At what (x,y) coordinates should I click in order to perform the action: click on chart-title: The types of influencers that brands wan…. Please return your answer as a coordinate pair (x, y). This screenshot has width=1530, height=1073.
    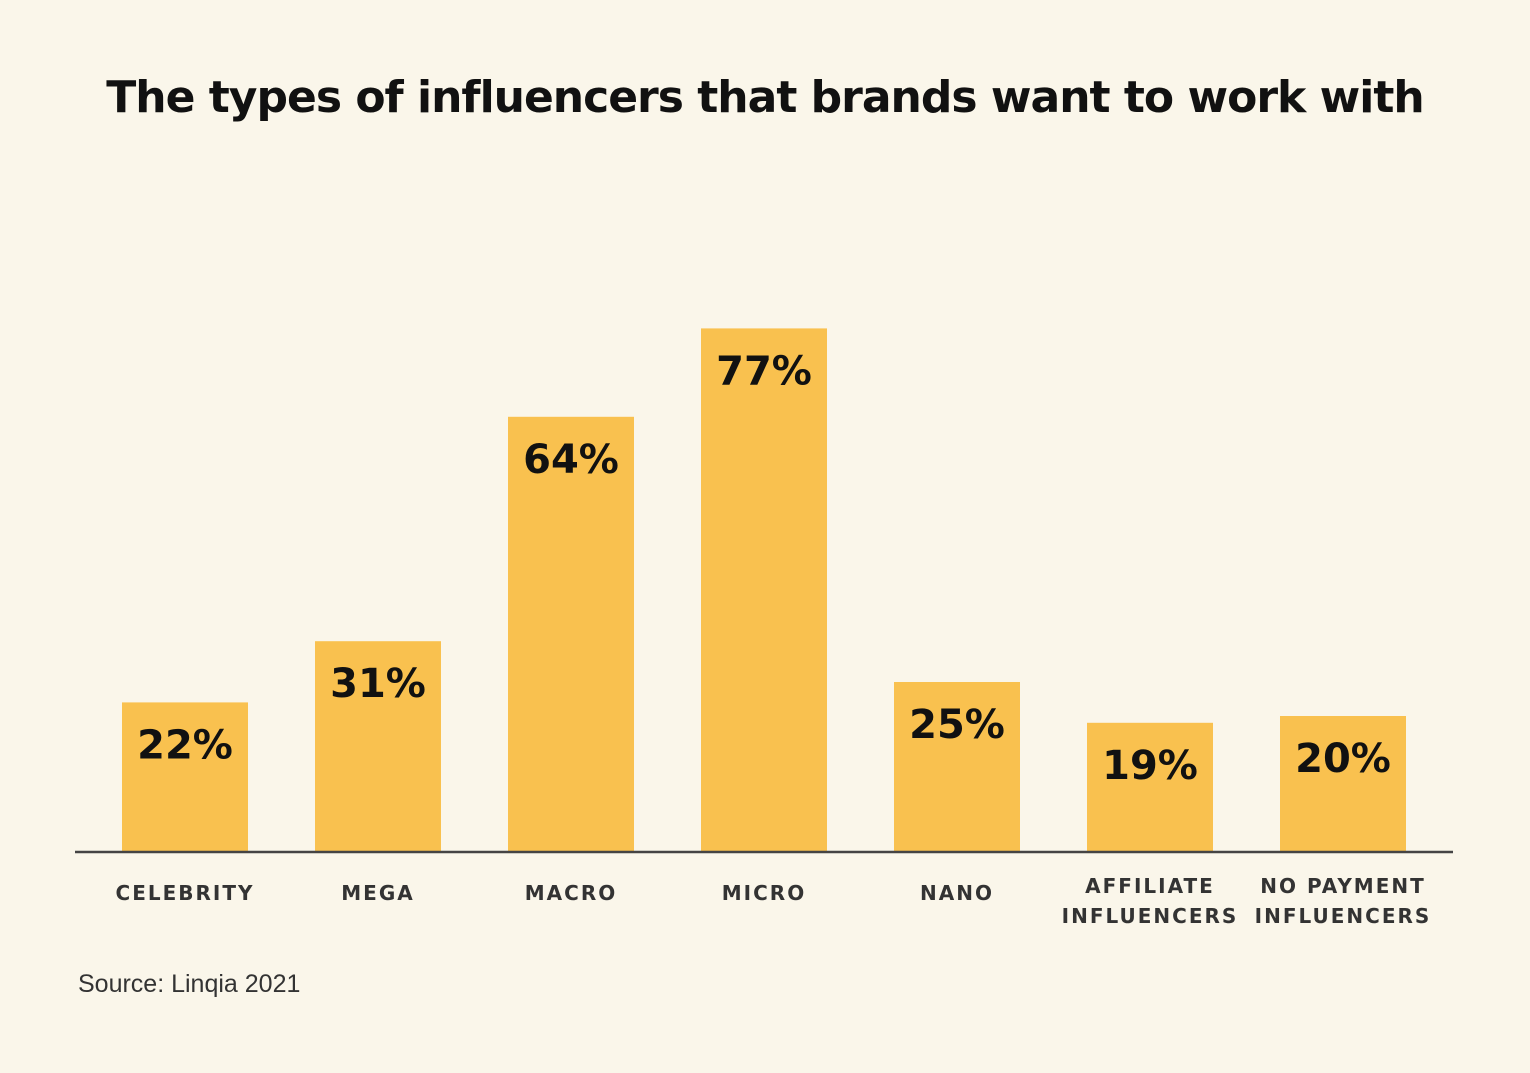
    Looking at the image, I should click on (765, 97).